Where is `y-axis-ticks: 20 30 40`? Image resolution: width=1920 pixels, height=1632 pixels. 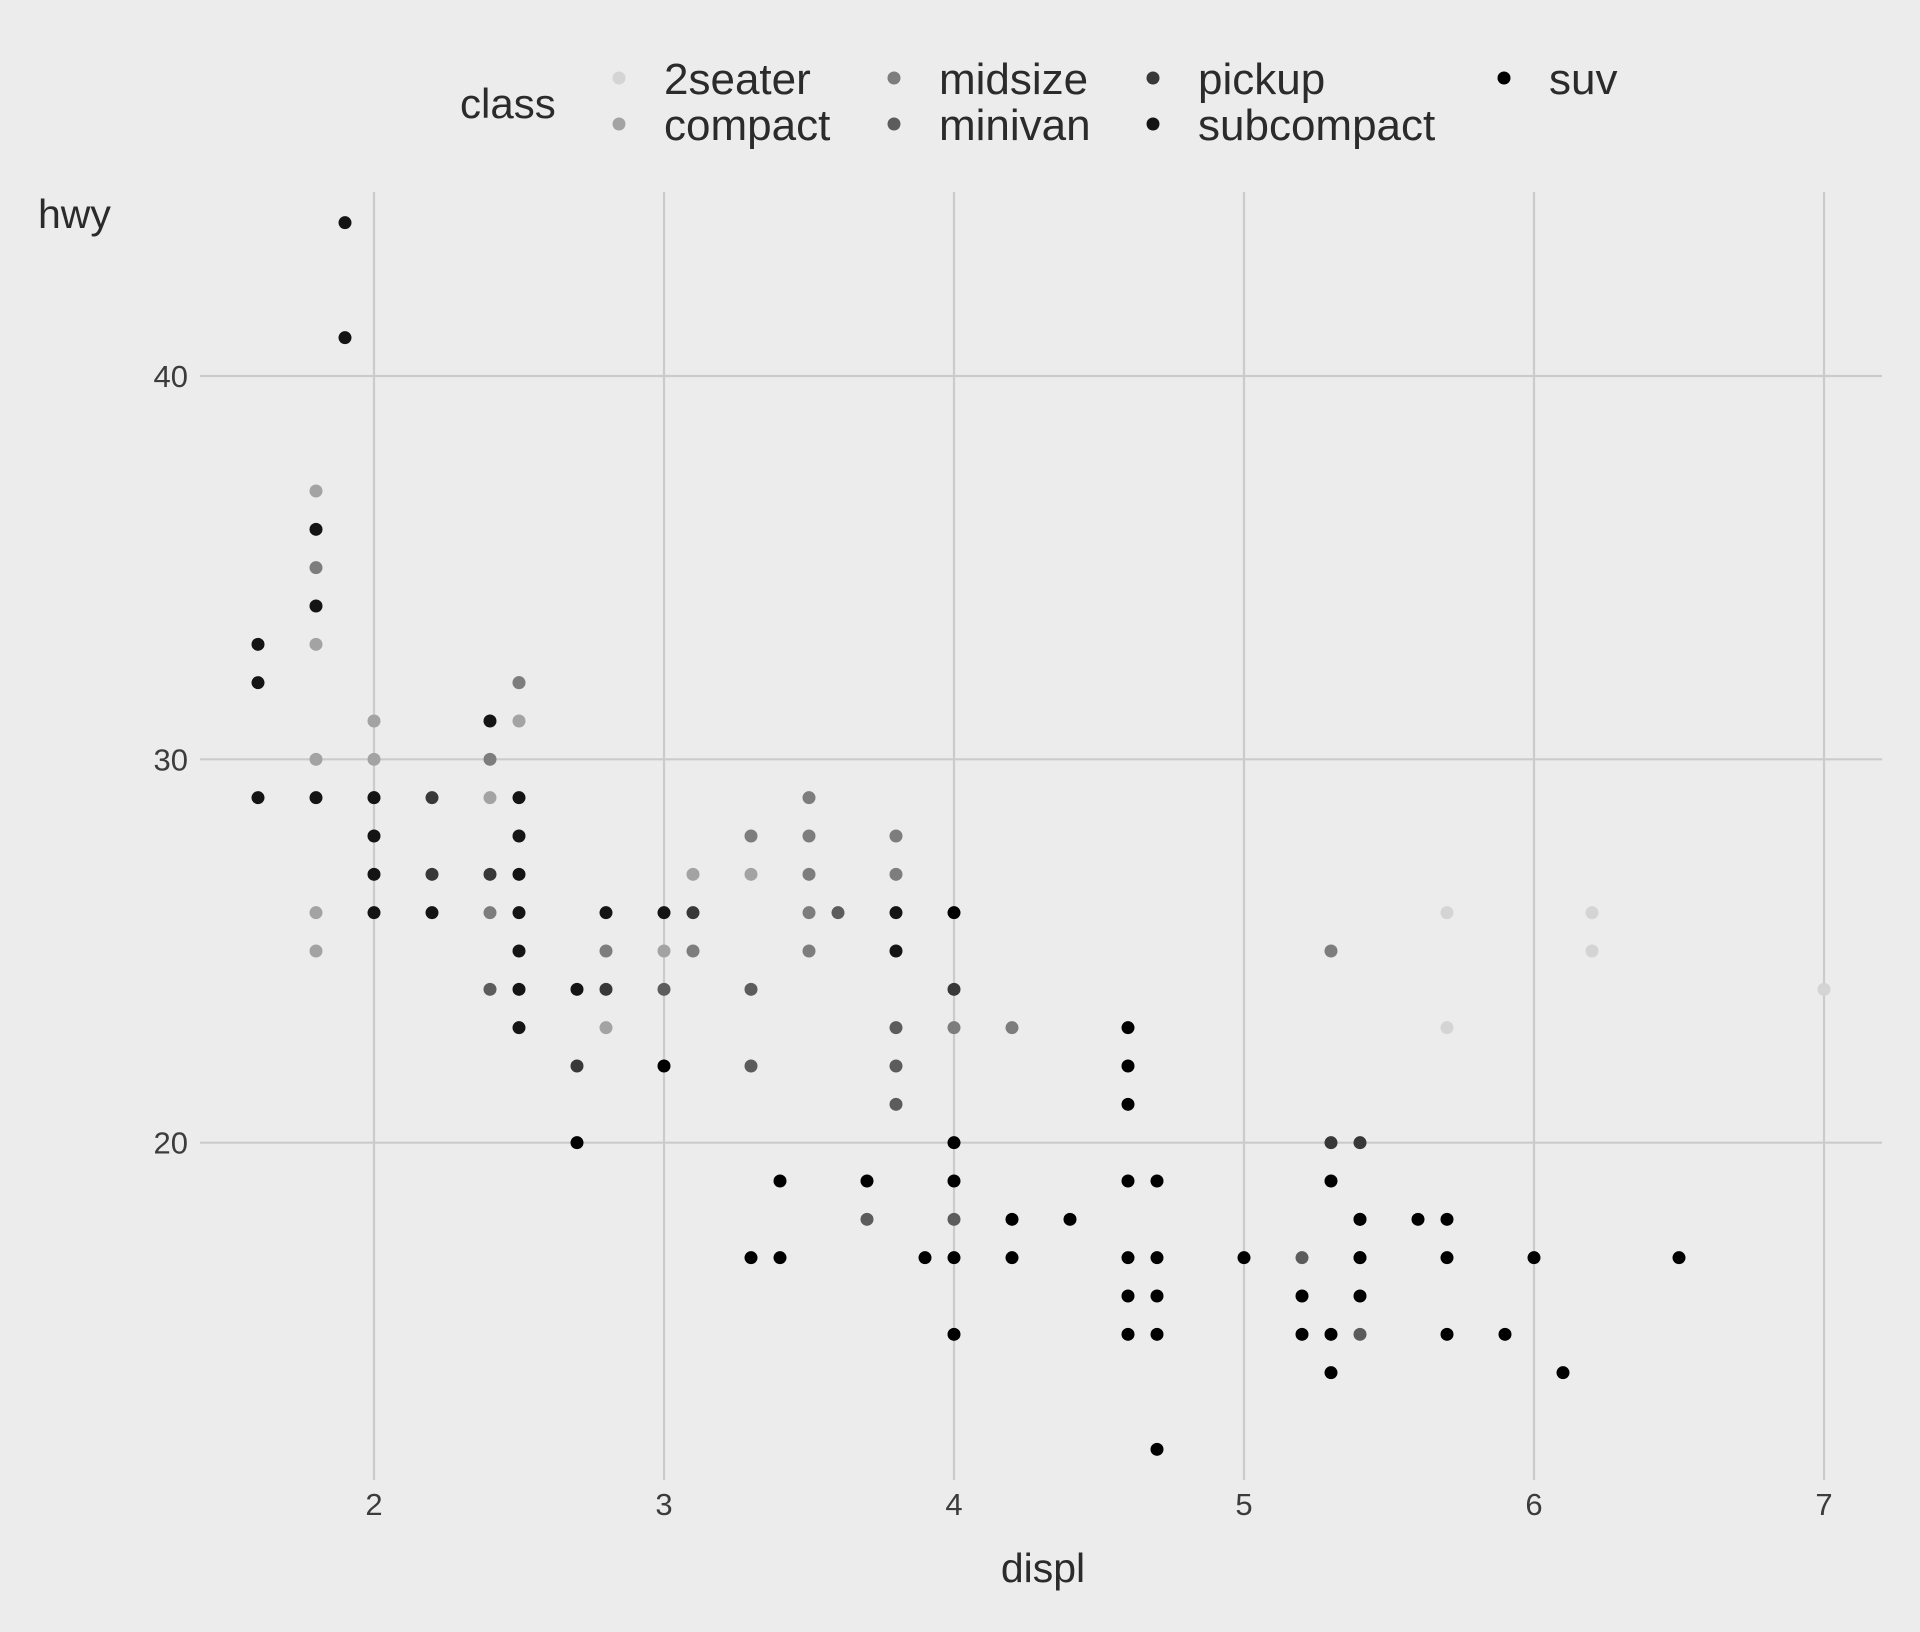
y-axis-ticks: 20 30 40 is located at coordinates (171, 760).